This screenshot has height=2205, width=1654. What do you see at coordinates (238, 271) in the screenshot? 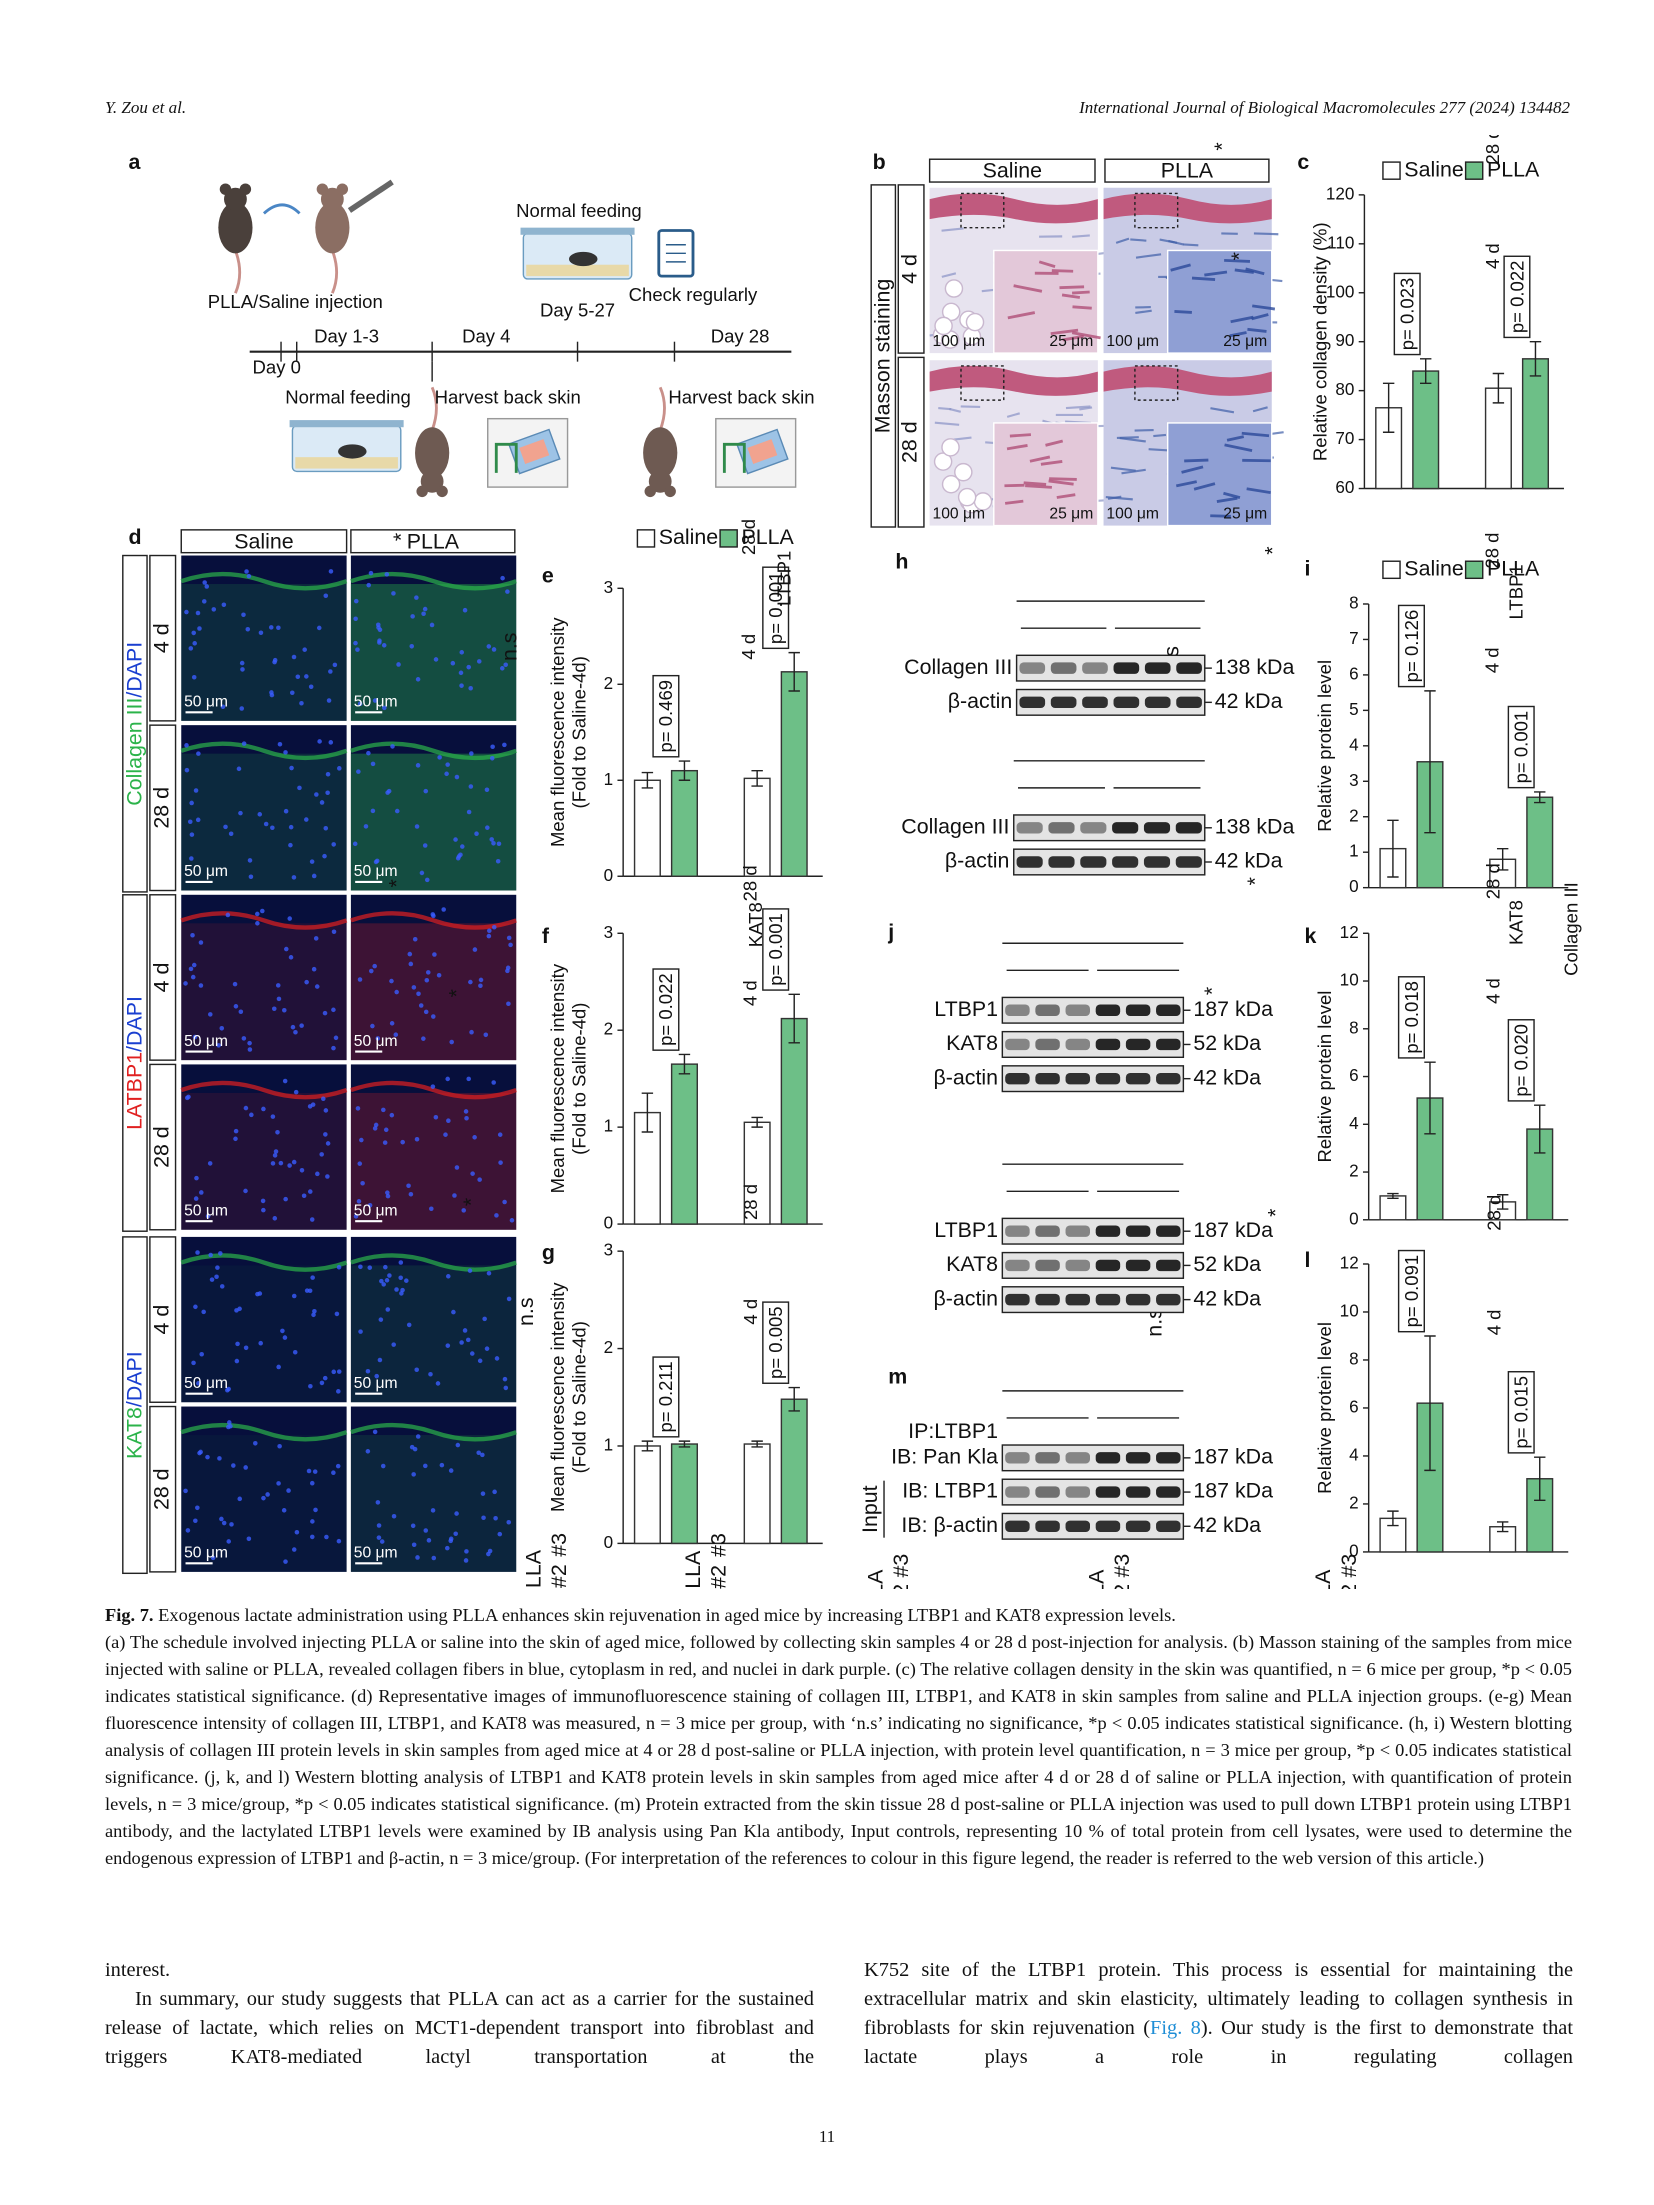
I see `mouse-tail` at bounding box center [238, 271].